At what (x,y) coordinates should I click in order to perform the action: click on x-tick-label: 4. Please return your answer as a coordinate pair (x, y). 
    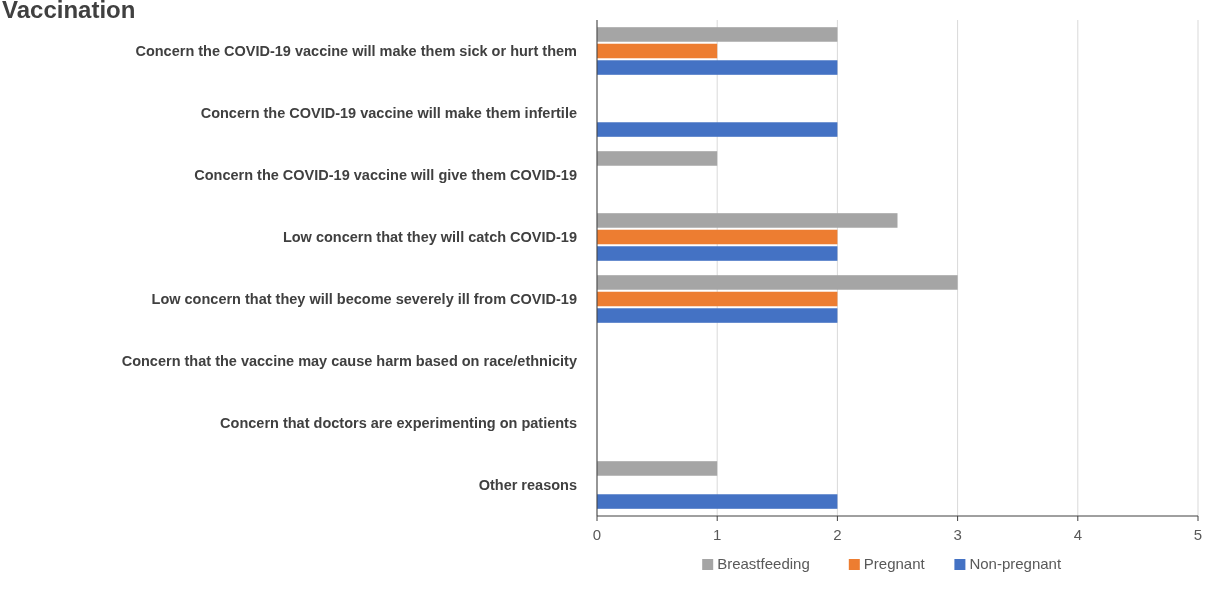
    Looking at the image, I should click on (1077, 534).